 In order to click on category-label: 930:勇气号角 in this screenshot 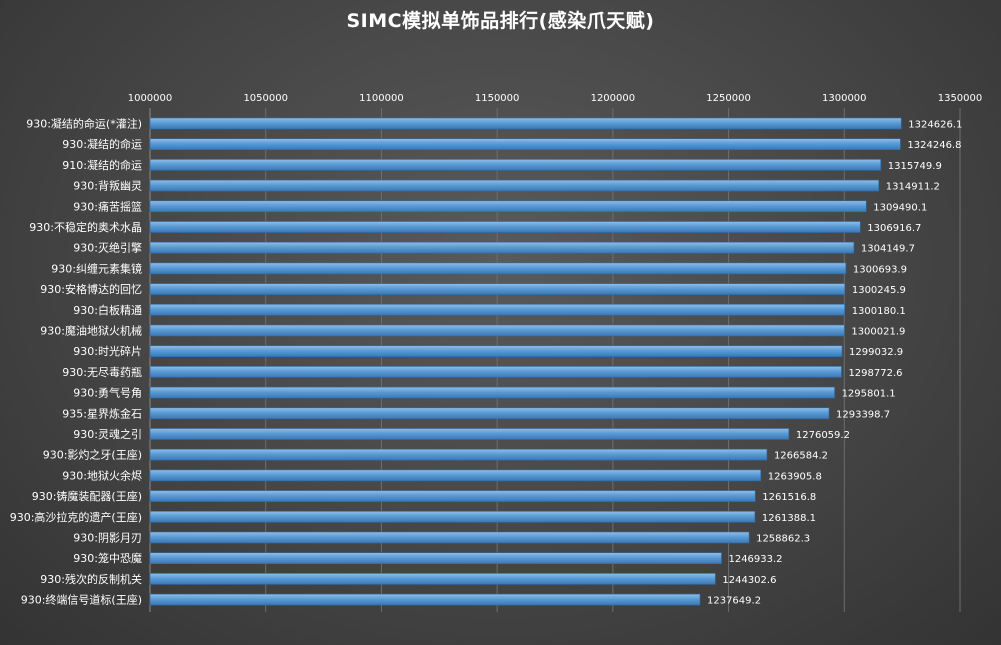, I will do `click(107, 393)`.